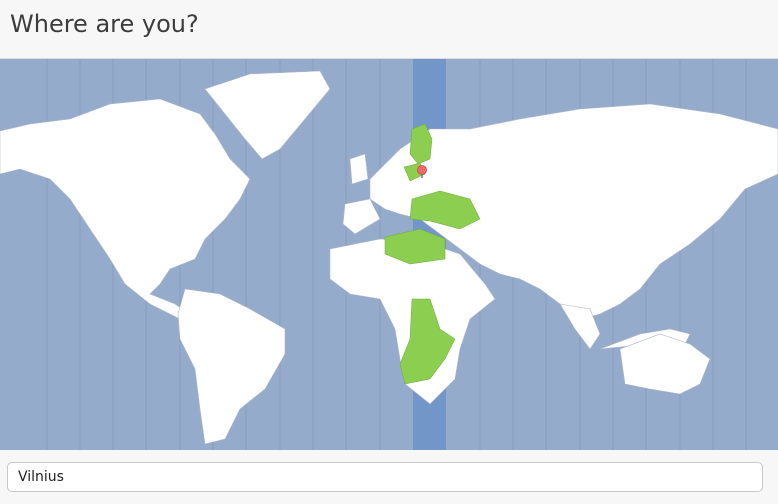  I want to click on libya-egypt, so click(415, 246).